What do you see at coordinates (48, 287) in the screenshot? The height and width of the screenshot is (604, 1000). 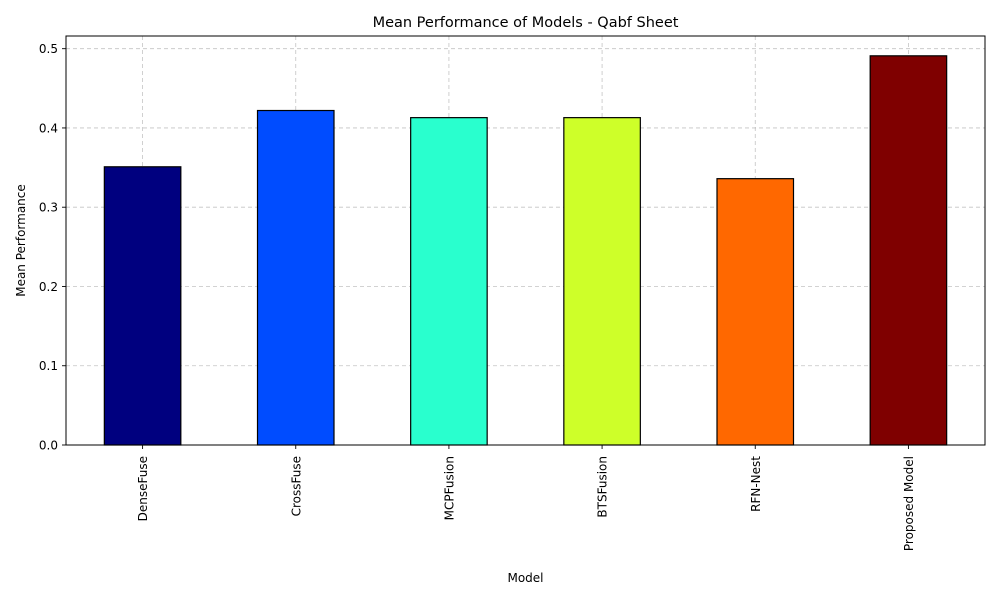 I see `y-tick-label: 0.2` at bounding box center [48, 287].